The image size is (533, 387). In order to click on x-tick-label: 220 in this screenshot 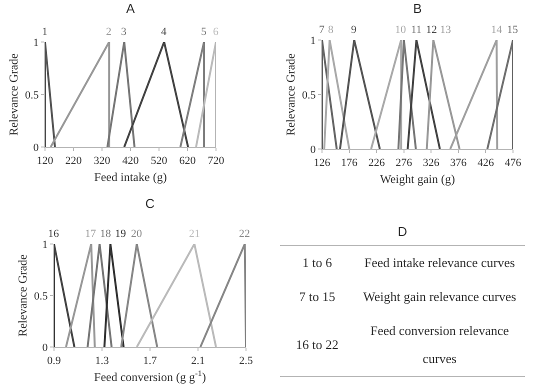, I will do `click(73, 161)`.